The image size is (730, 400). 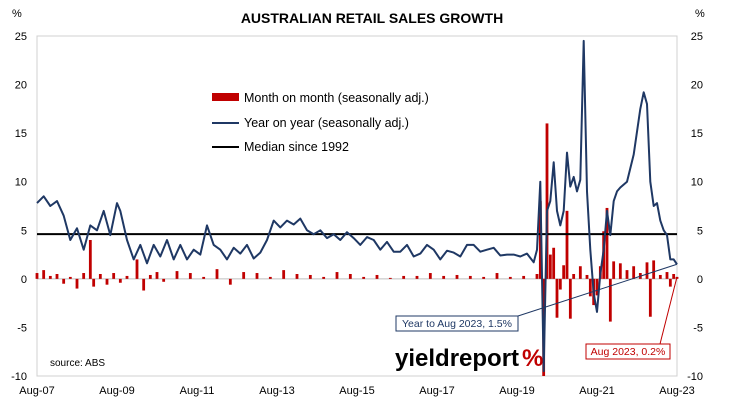 What do you see at coordinates (457, 358) in the screenshot?
I see `brand-wordmark: yieldreport` at bounding box center [457, 358].